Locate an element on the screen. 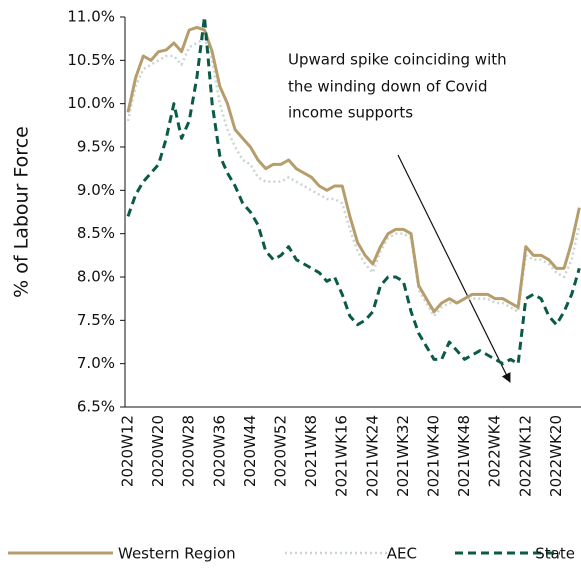 This screenshot has width=581, height=568. x-tick-label: 2021WK48 is located at coordinates (464, 456).